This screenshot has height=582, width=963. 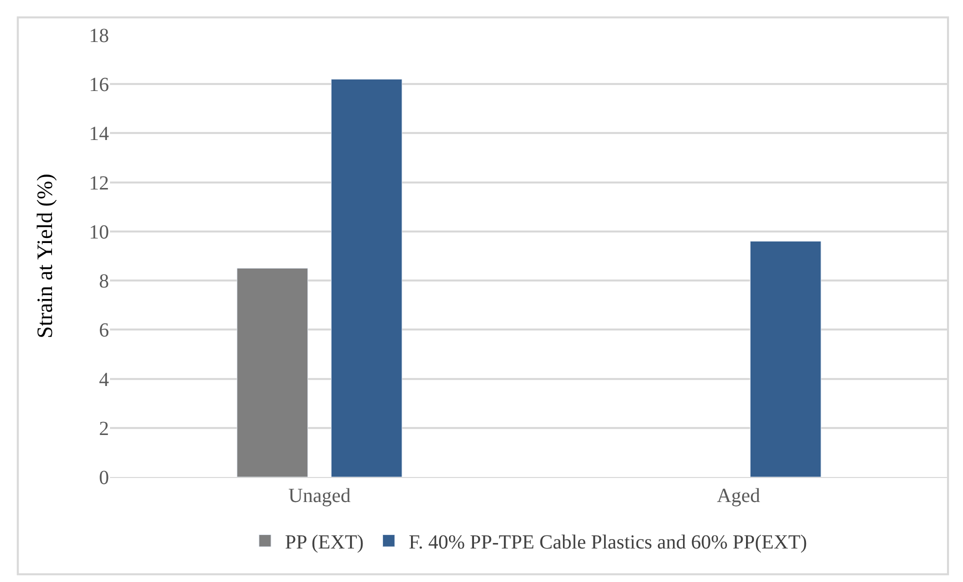 I want to click on y-axis-title: Strain at Yield (%), so click(x=44, y=256).